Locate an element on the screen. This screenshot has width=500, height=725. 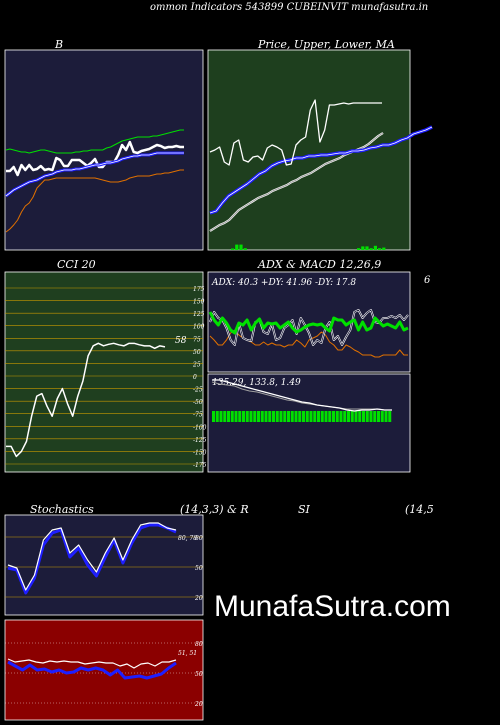
adx-series-green is located at coordinates (308, 323).